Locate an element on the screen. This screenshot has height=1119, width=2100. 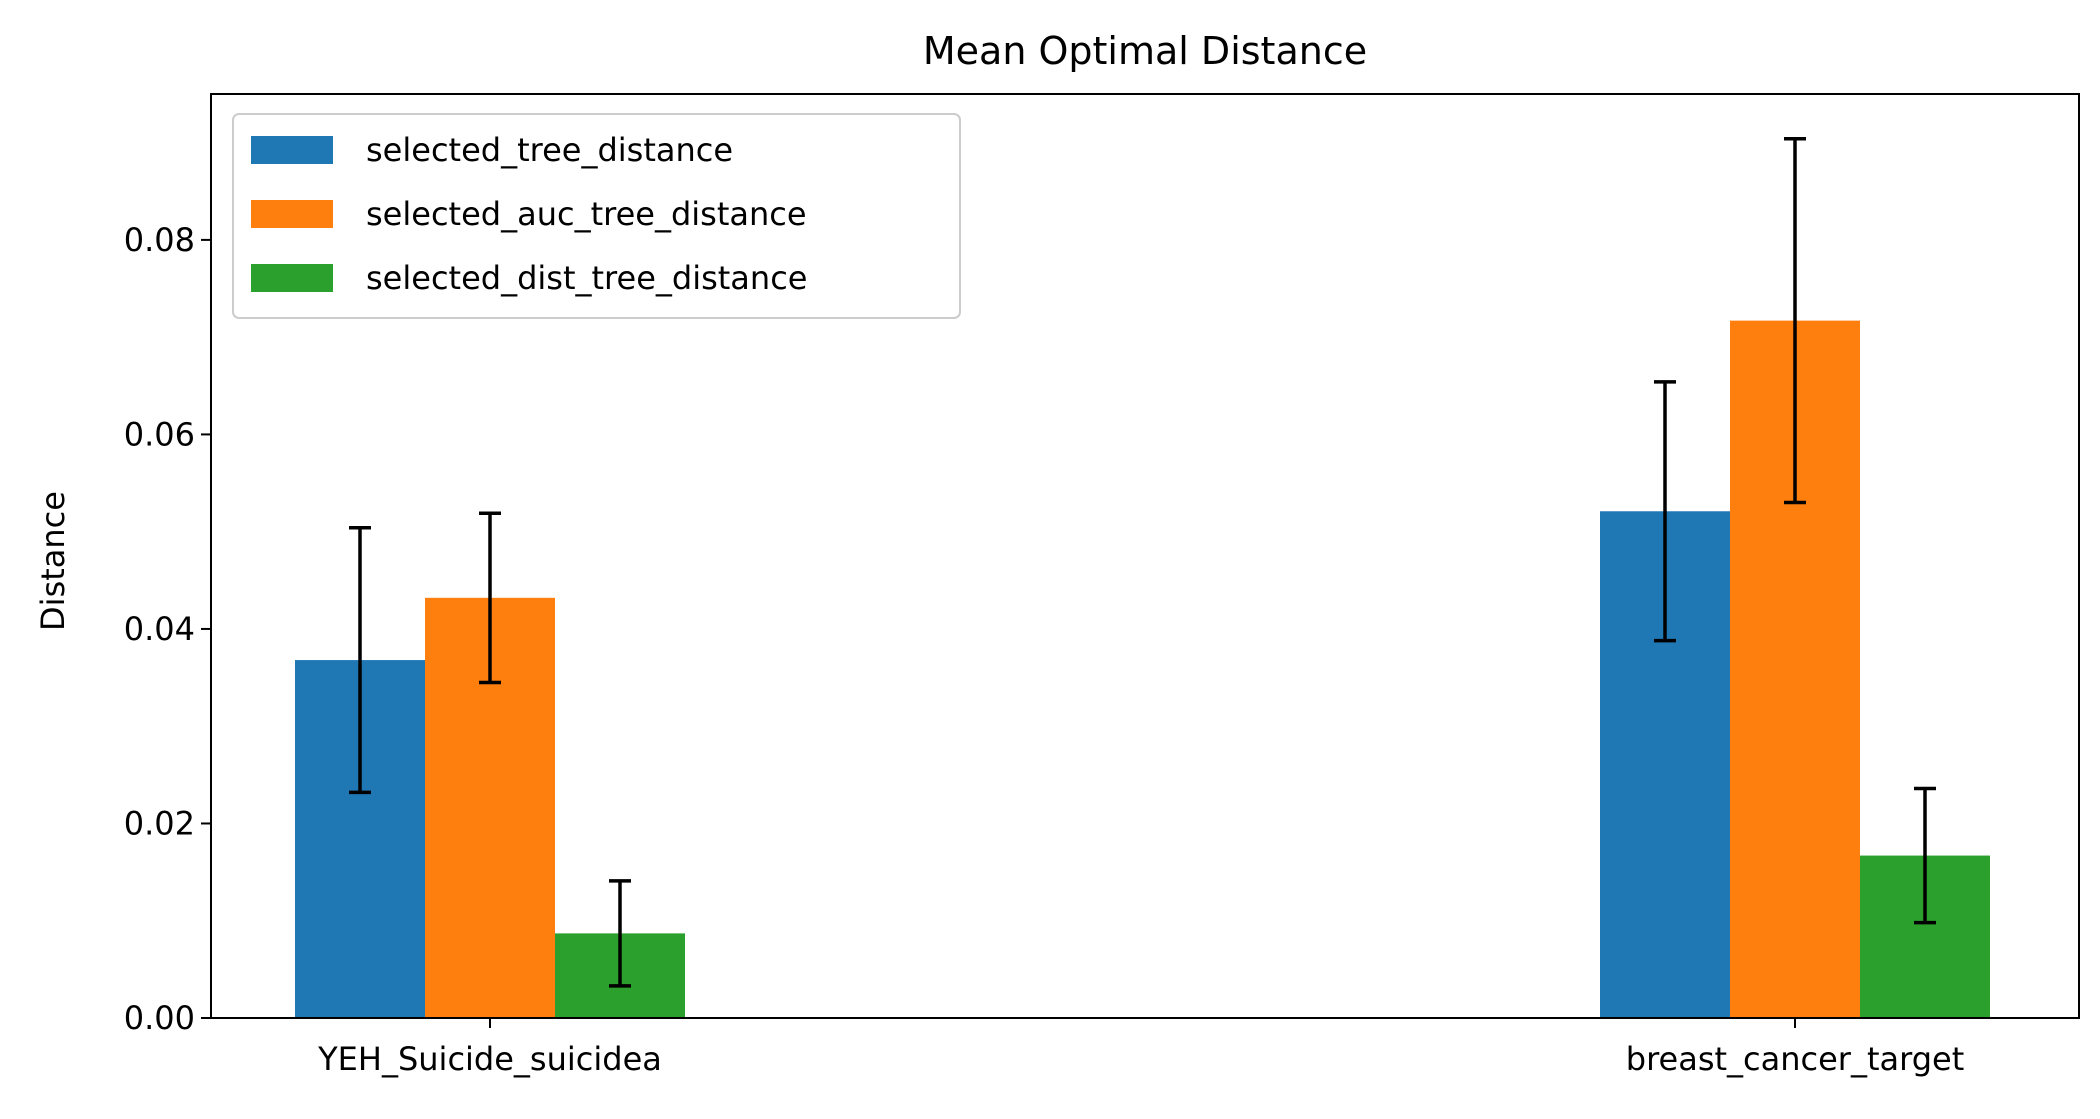
x-tick-label: YEH_Suicide_suicidea is located at coordinates (489, 1059).